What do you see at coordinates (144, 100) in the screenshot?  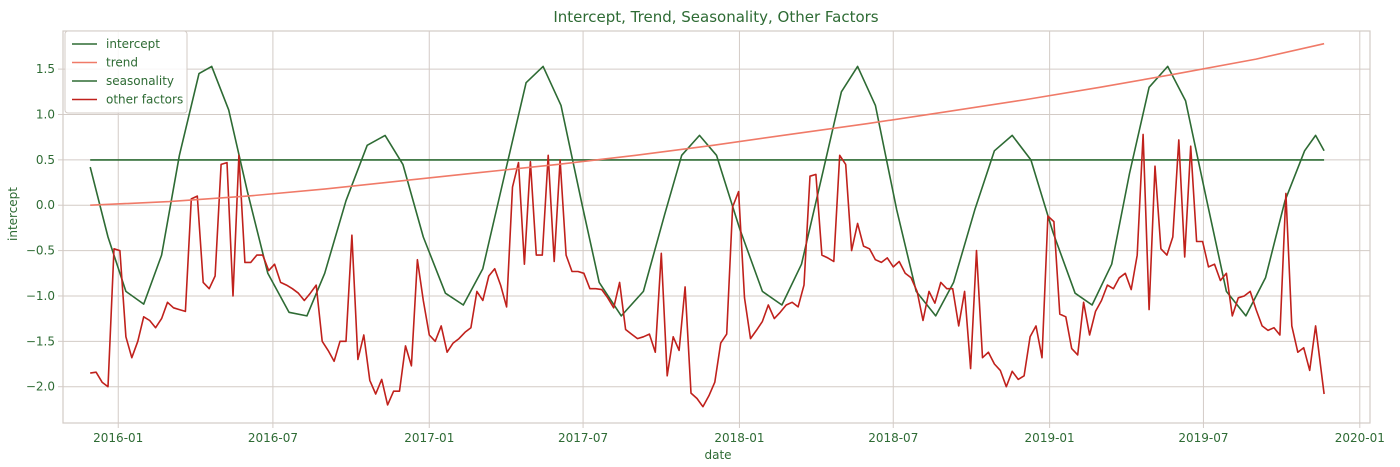 I see `legend-label: other factors` at bounding box center [144, 100].